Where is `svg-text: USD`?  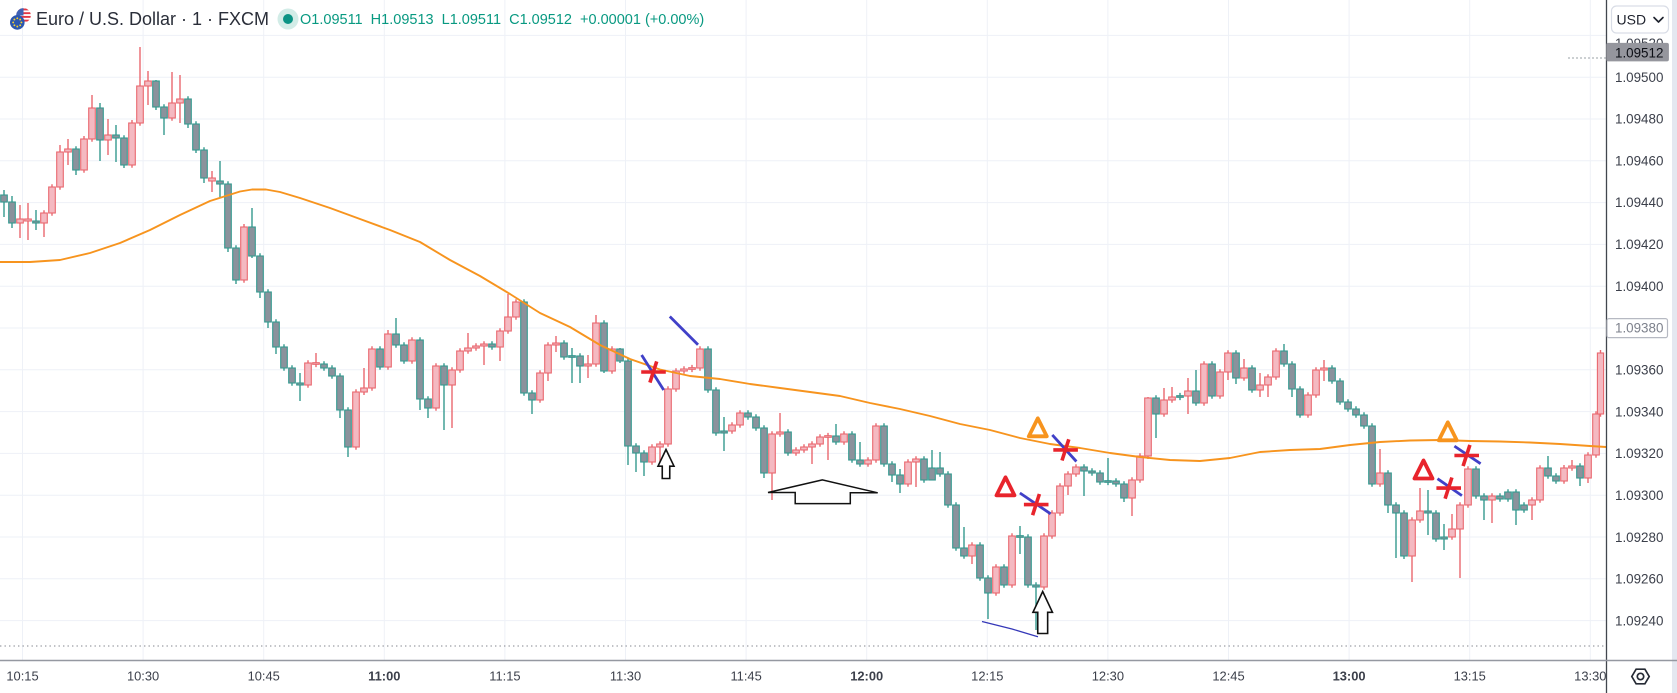 svg-text: USD is located at coordinates (1632, 20).